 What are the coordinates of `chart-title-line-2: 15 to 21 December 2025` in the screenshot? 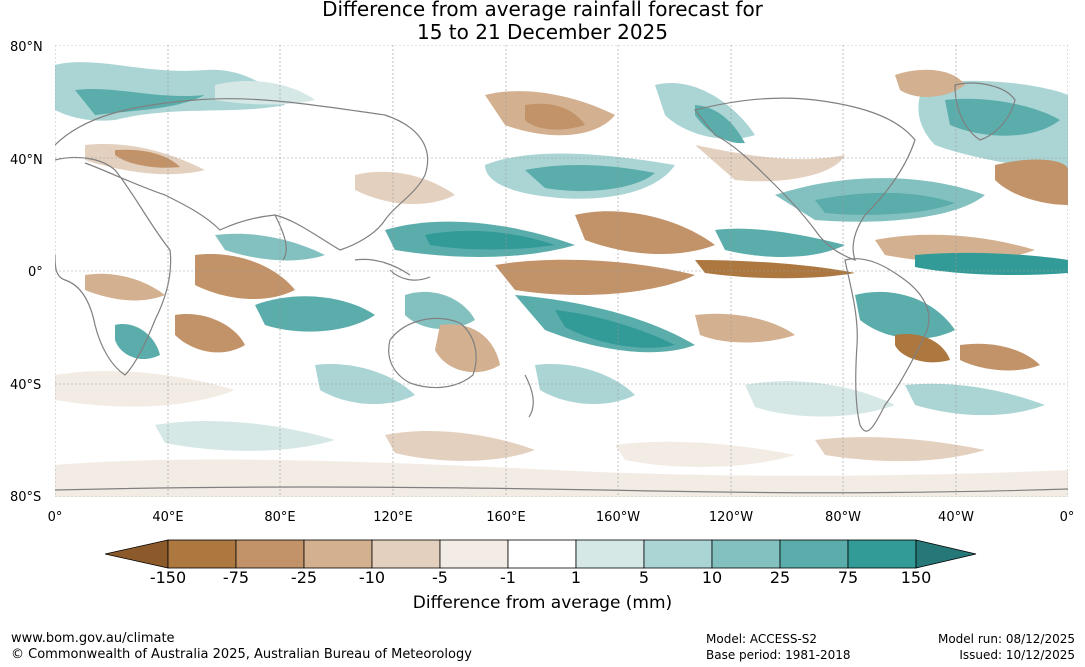 It's located at (542, 32).